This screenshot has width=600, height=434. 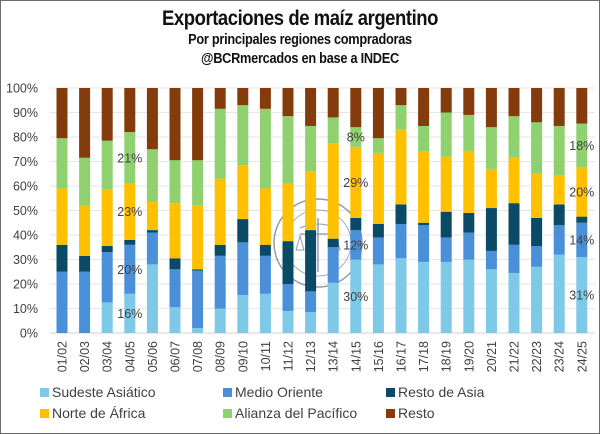 What do you see at coordinates (243, 356) in the screenshot?
I see `x-tick-label: 09/10` at bounding box center [243, 356].